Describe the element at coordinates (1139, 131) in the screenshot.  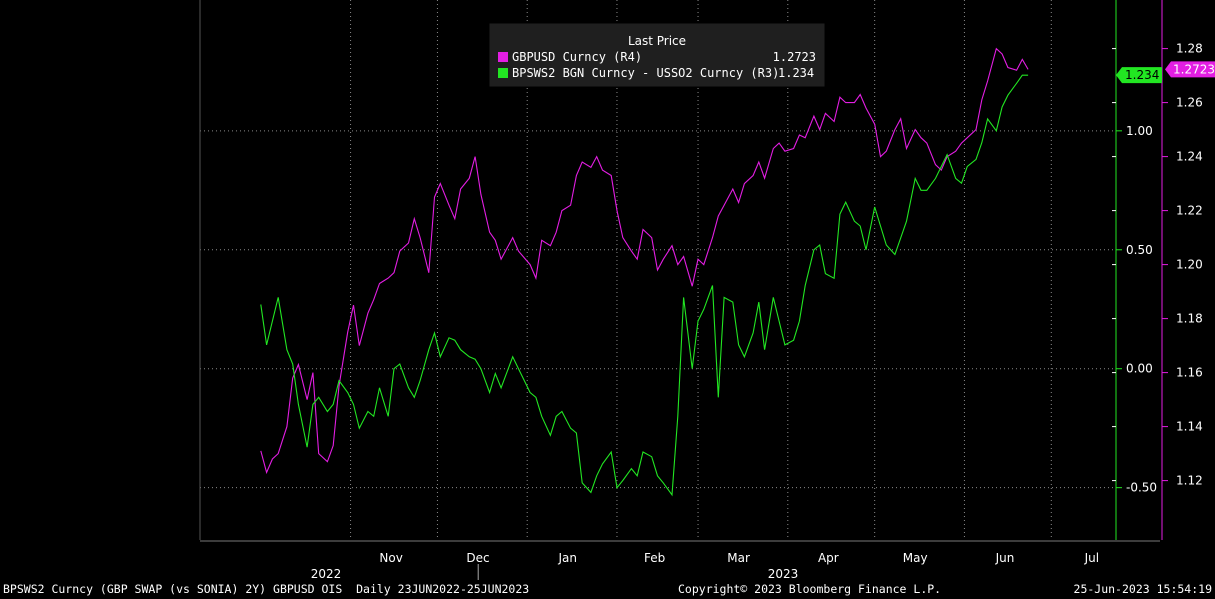
I see `green-axis-tick-label: 1.00` at that location.